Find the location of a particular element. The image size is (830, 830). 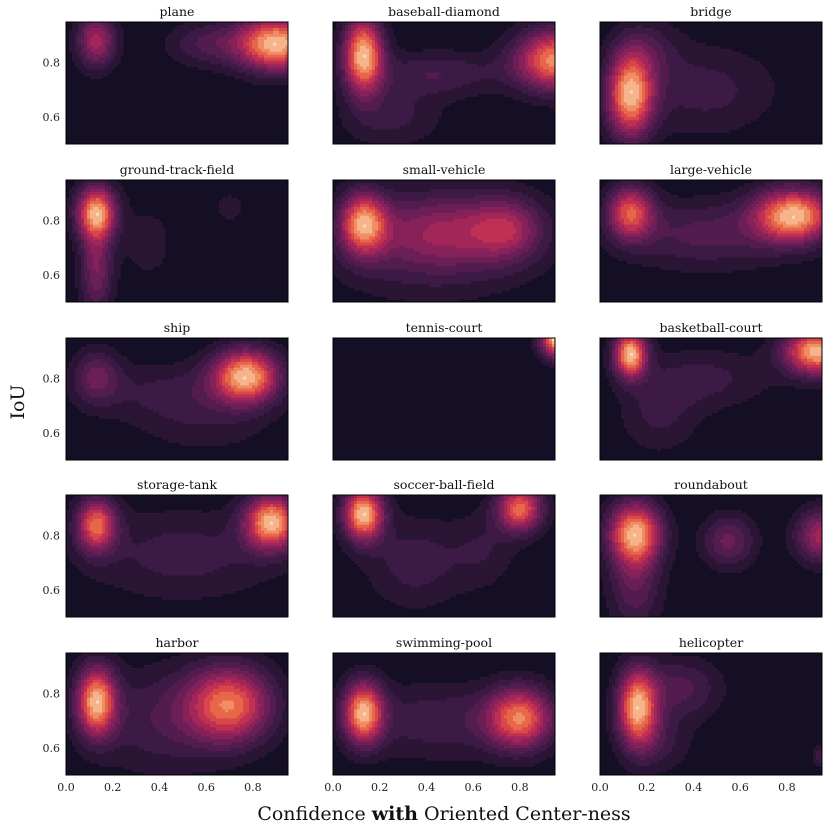

panel-title: storage-tank is located at coordinates (177, 484).